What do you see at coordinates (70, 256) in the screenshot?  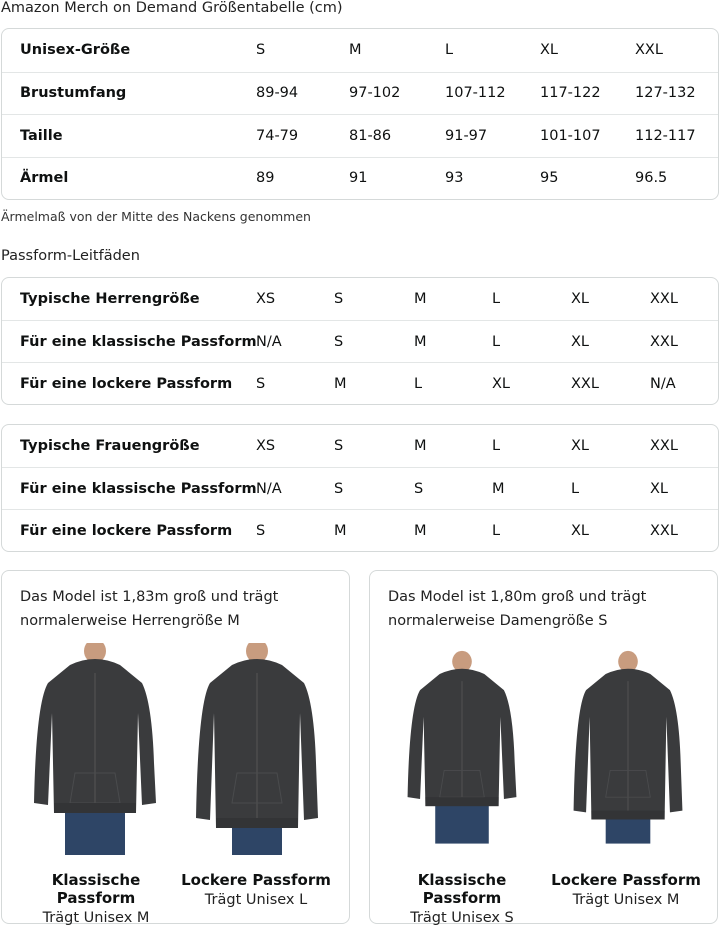 I see `fit-guides-title: Passform-Leitfäden` at bounding box center [70, 256].